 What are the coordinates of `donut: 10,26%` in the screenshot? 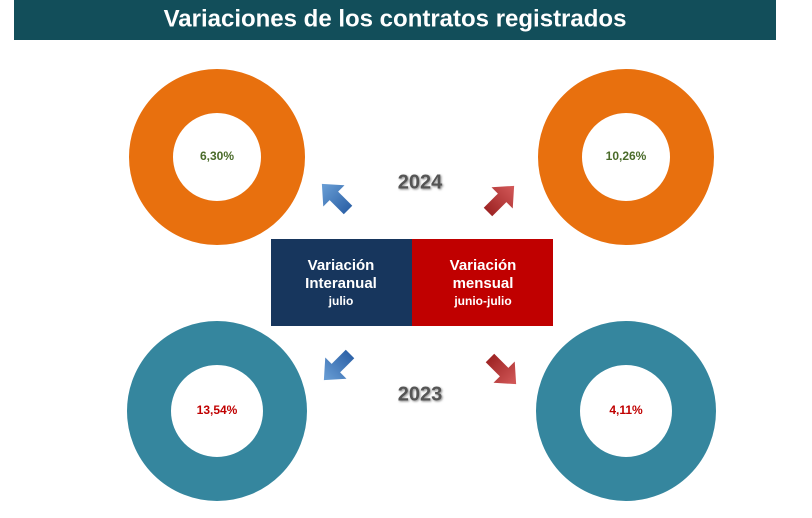 It's located at (626, 157).